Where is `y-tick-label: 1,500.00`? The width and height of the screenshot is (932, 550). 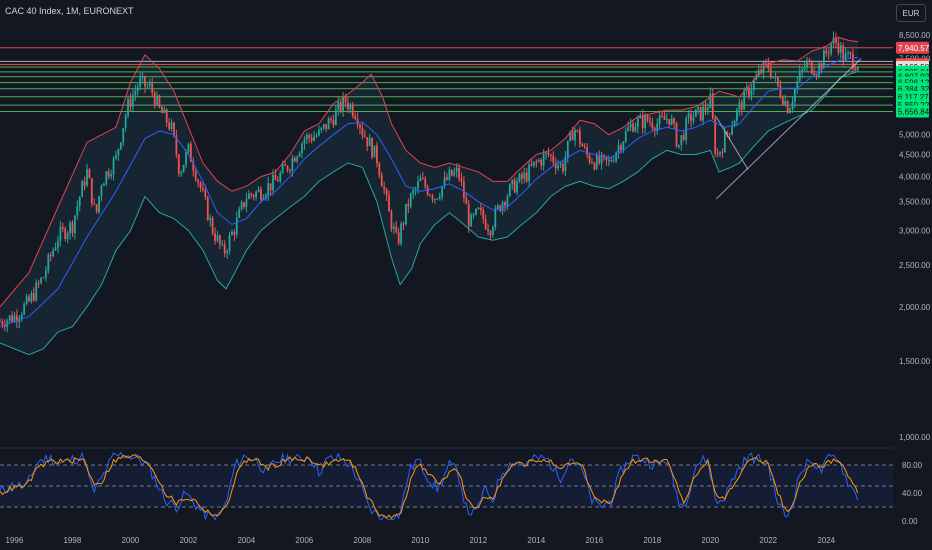
y-tick-label: 1,500.00 is located at coordinates (915, 361).